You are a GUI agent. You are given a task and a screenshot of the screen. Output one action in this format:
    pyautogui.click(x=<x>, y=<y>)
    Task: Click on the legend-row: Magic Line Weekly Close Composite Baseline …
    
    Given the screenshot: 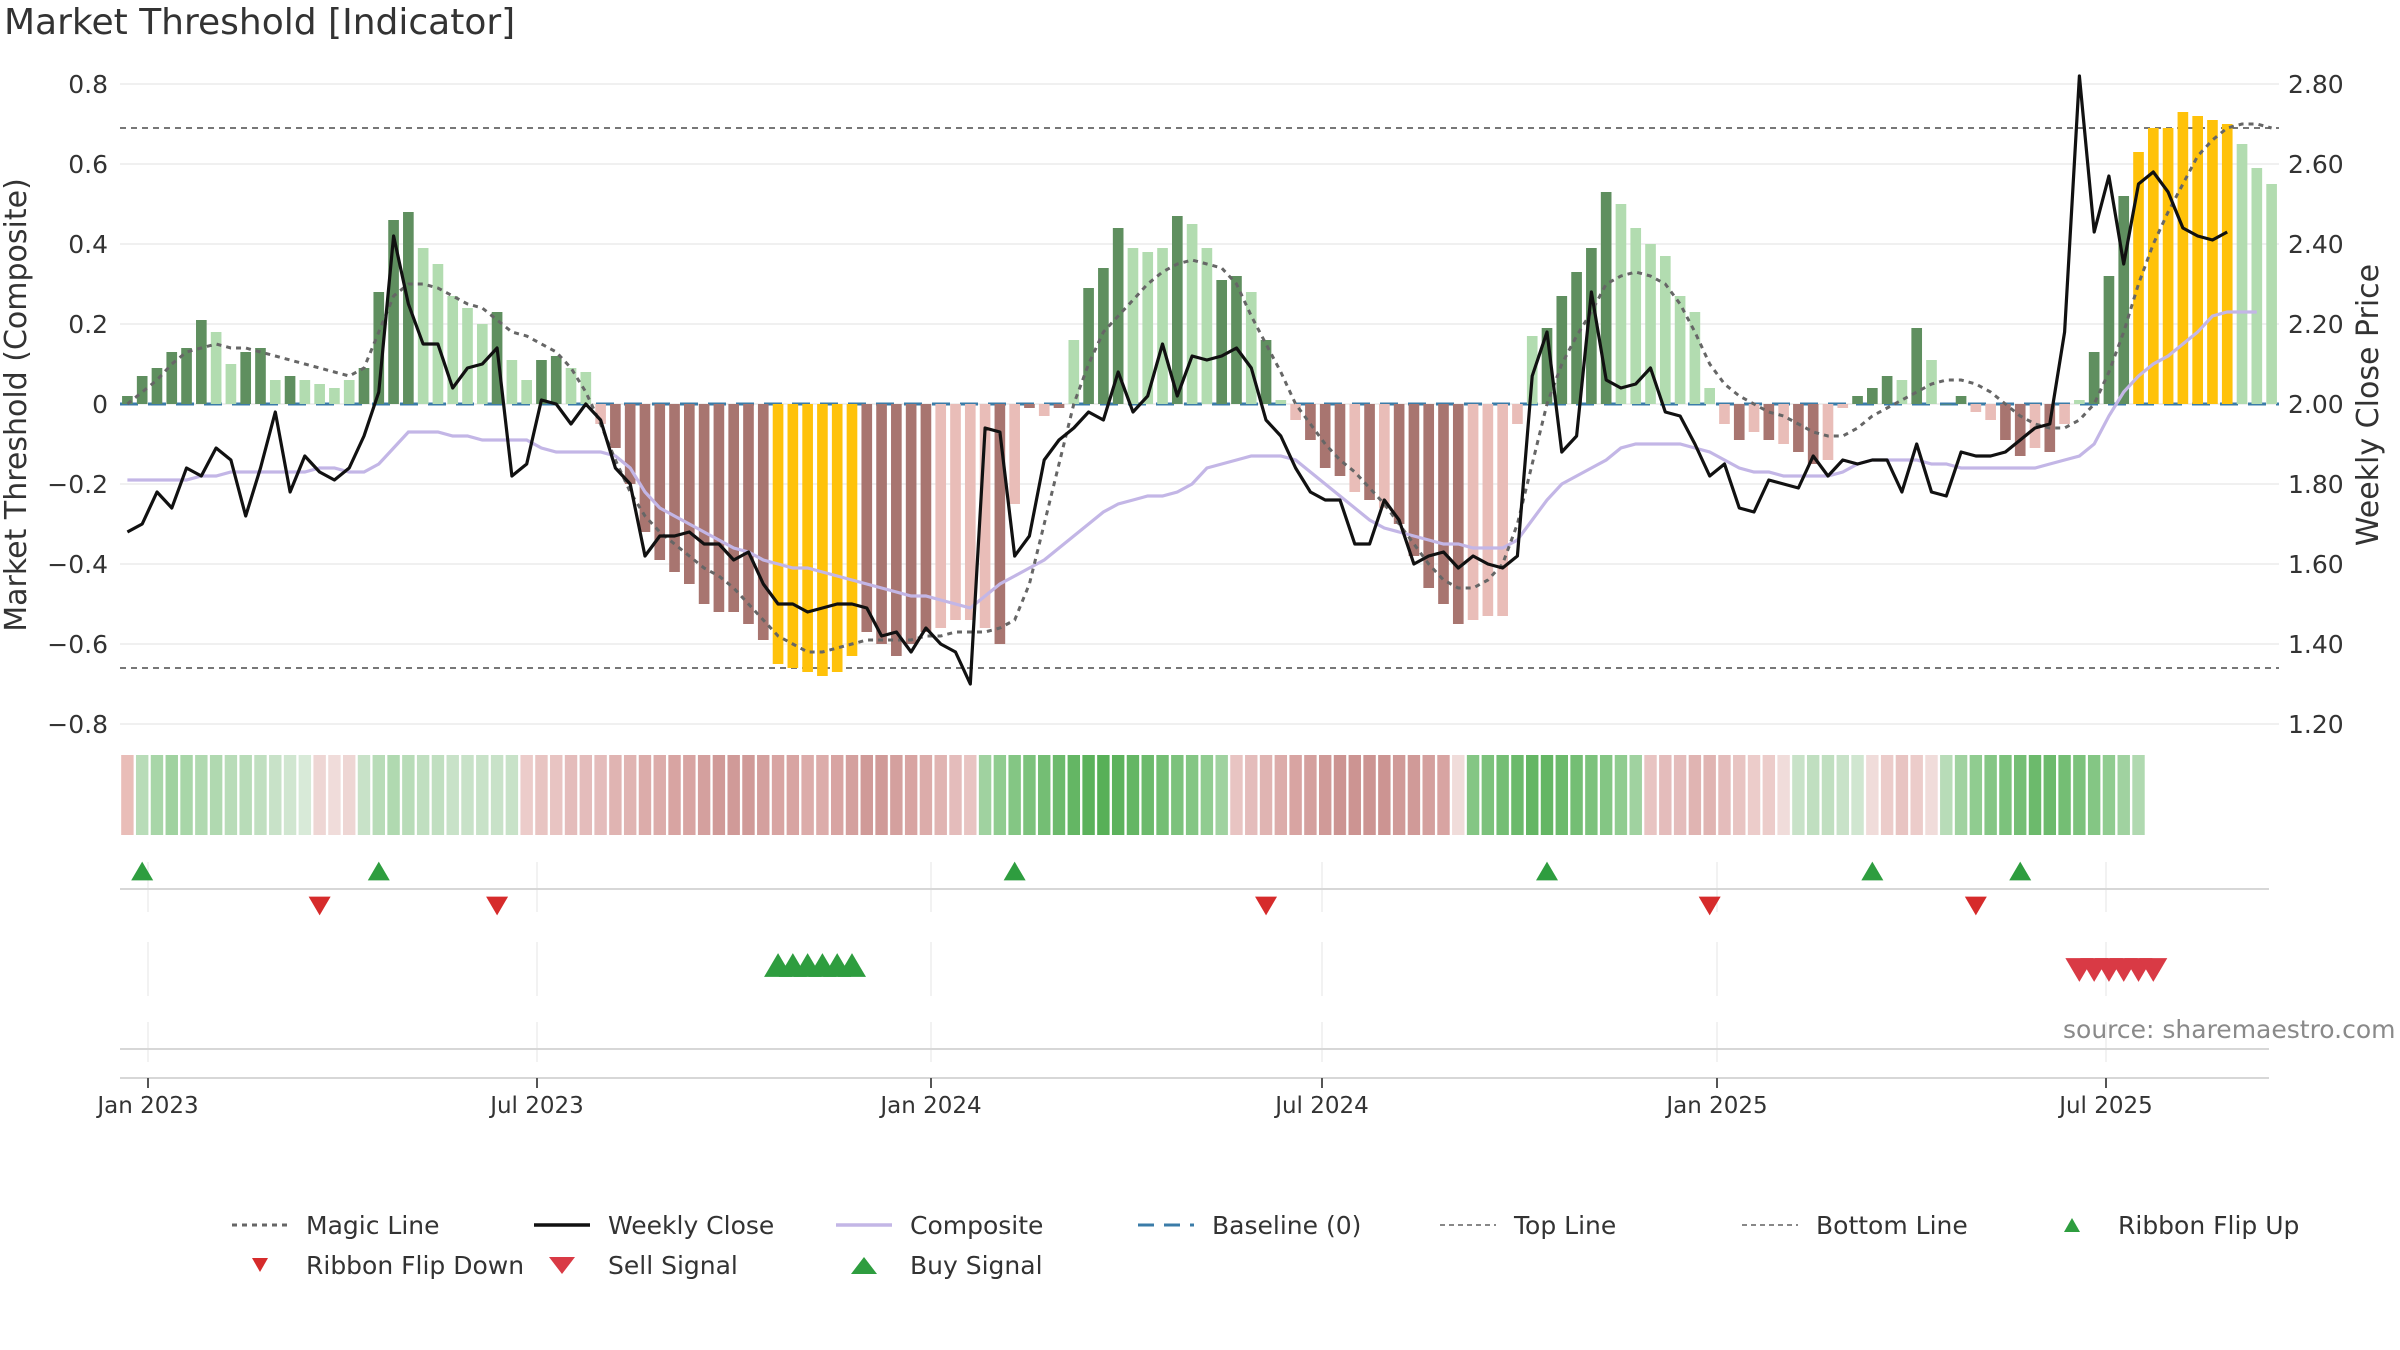 What is the action you would take?
    pyautogui.click(x=1295, y=1225)
    